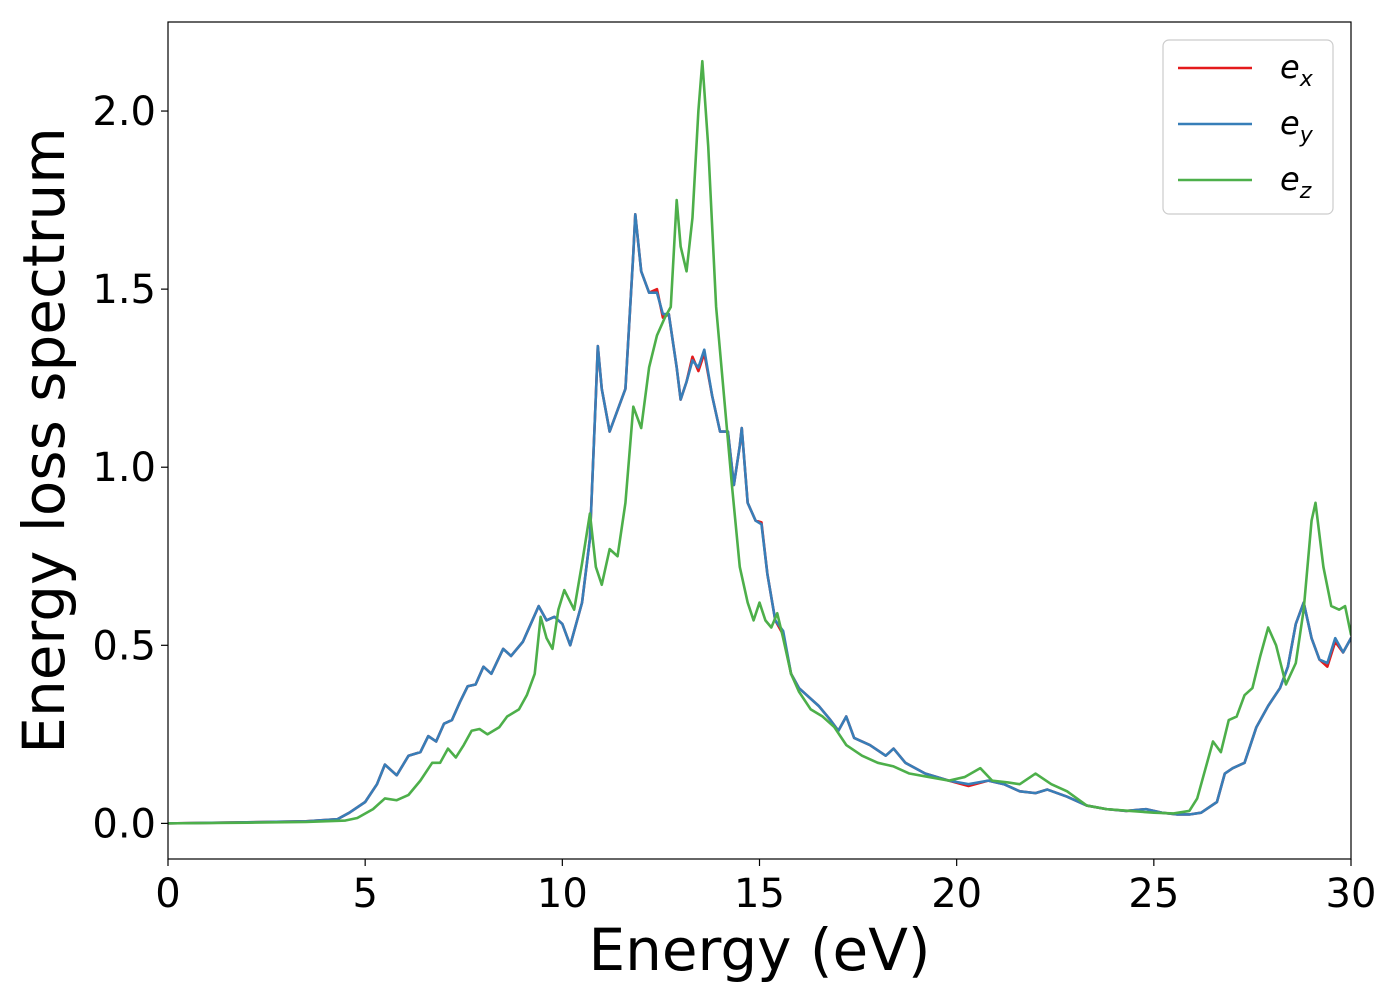 This screenshot has height=1000, width=1400. I want to click on y-tick-label: 0.5, so click(124, 646).